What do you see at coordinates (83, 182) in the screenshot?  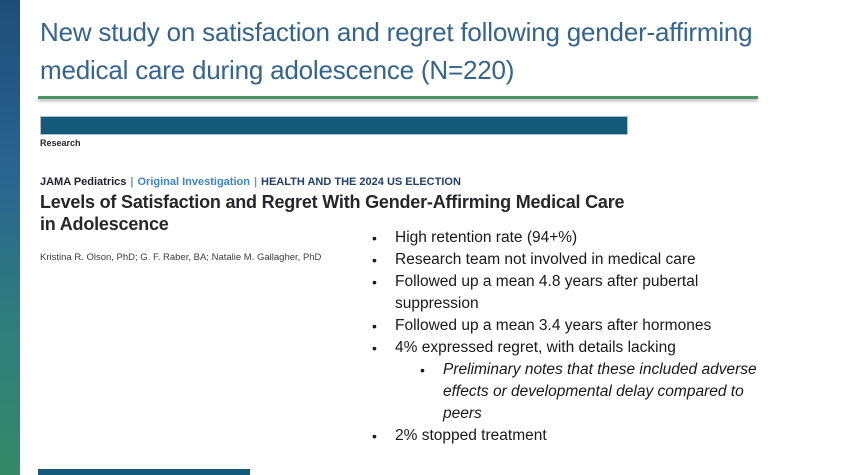 I see `journal-name: JAMA Pediatrics` at bounding box center [83, 182].